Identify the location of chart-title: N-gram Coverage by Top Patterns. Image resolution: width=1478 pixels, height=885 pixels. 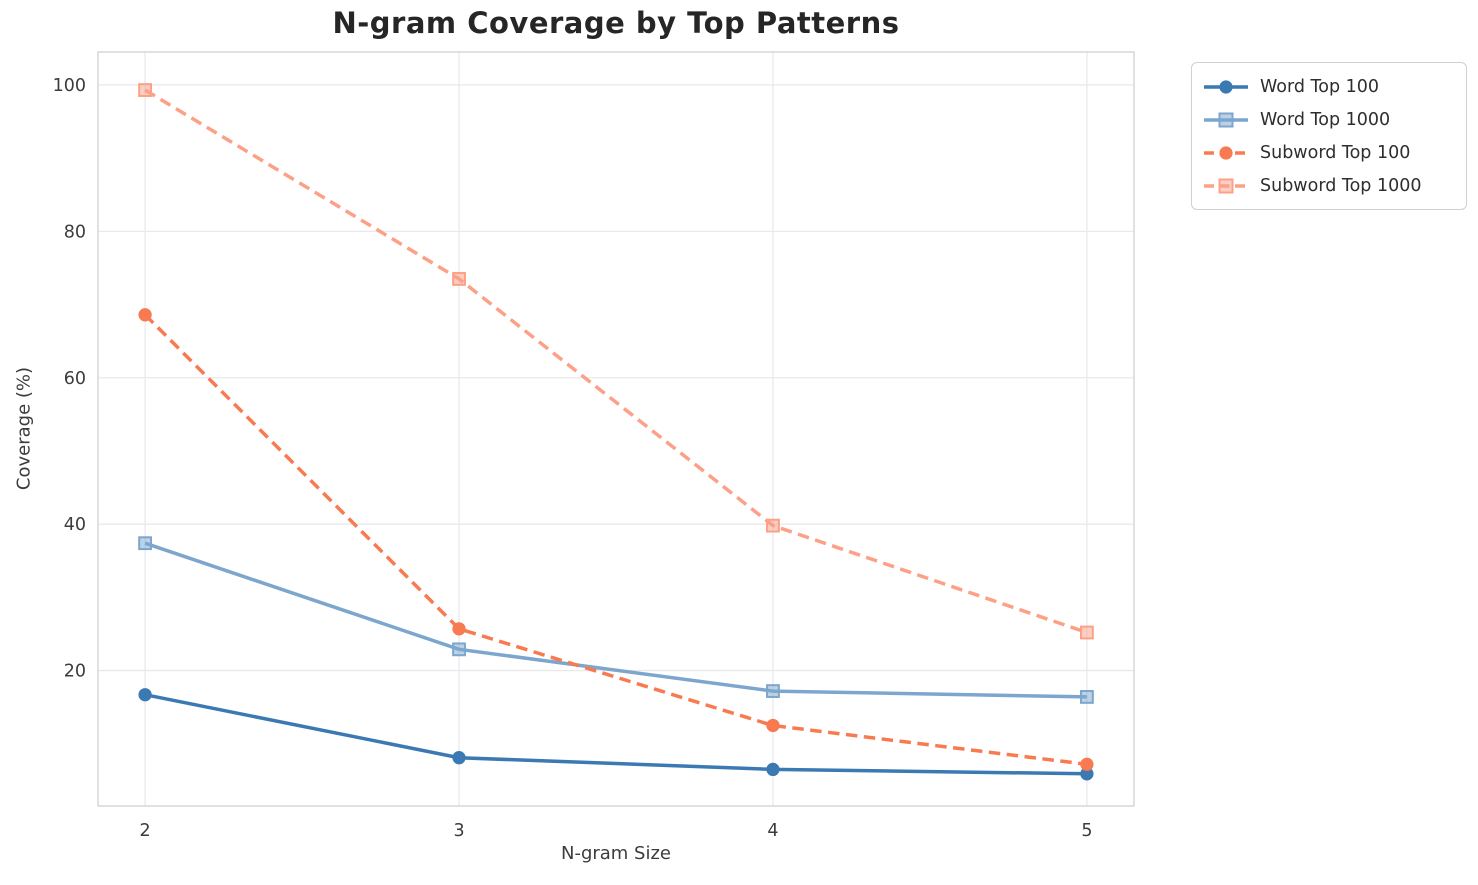
(616, 23).